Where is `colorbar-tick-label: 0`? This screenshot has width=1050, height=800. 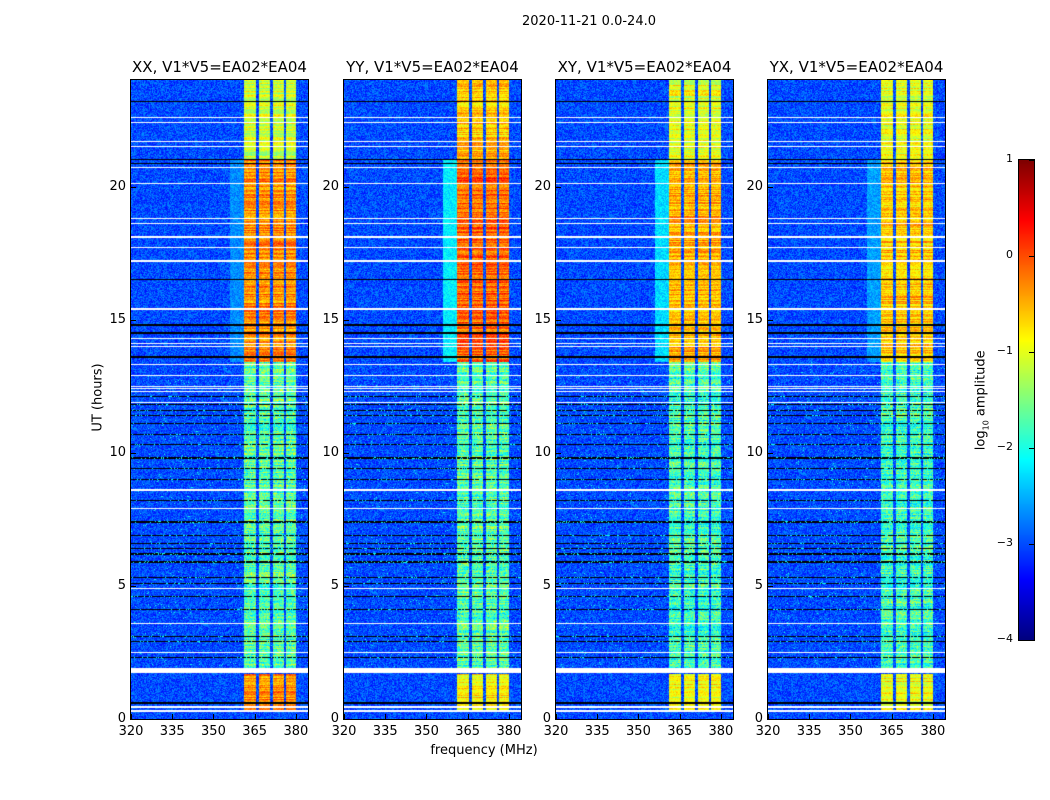
colorbar-tick-label: 0 is located at coordinates (1009, 254).